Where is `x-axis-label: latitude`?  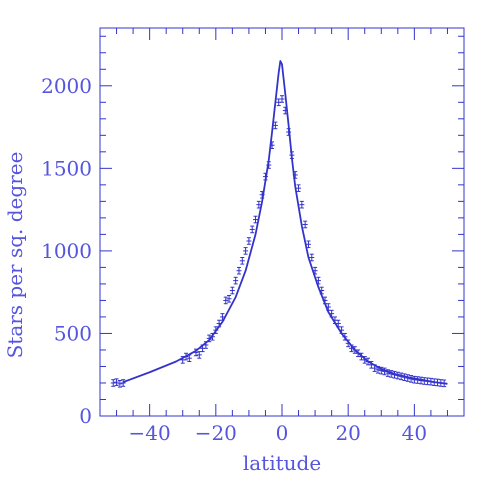 x-axis-label: latitude is located at coordinates (282, 463).